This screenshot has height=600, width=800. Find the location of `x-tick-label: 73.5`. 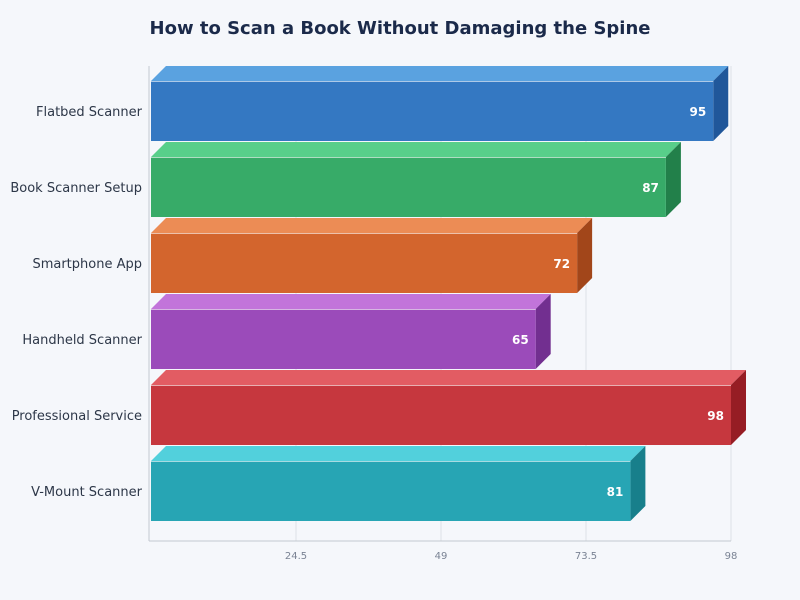

x-tick-label: 73.5 is located at coordinates (586, 556).